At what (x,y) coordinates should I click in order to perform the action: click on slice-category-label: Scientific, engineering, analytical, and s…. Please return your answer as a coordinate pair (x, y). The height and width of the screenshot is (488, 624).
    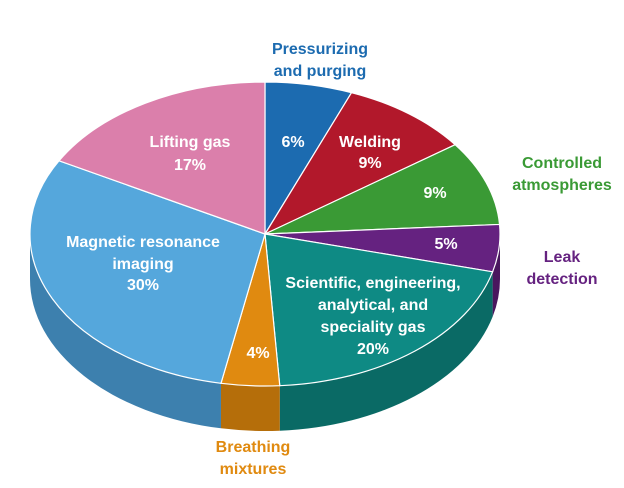
    Looking at the image, I should click on (372, 305).